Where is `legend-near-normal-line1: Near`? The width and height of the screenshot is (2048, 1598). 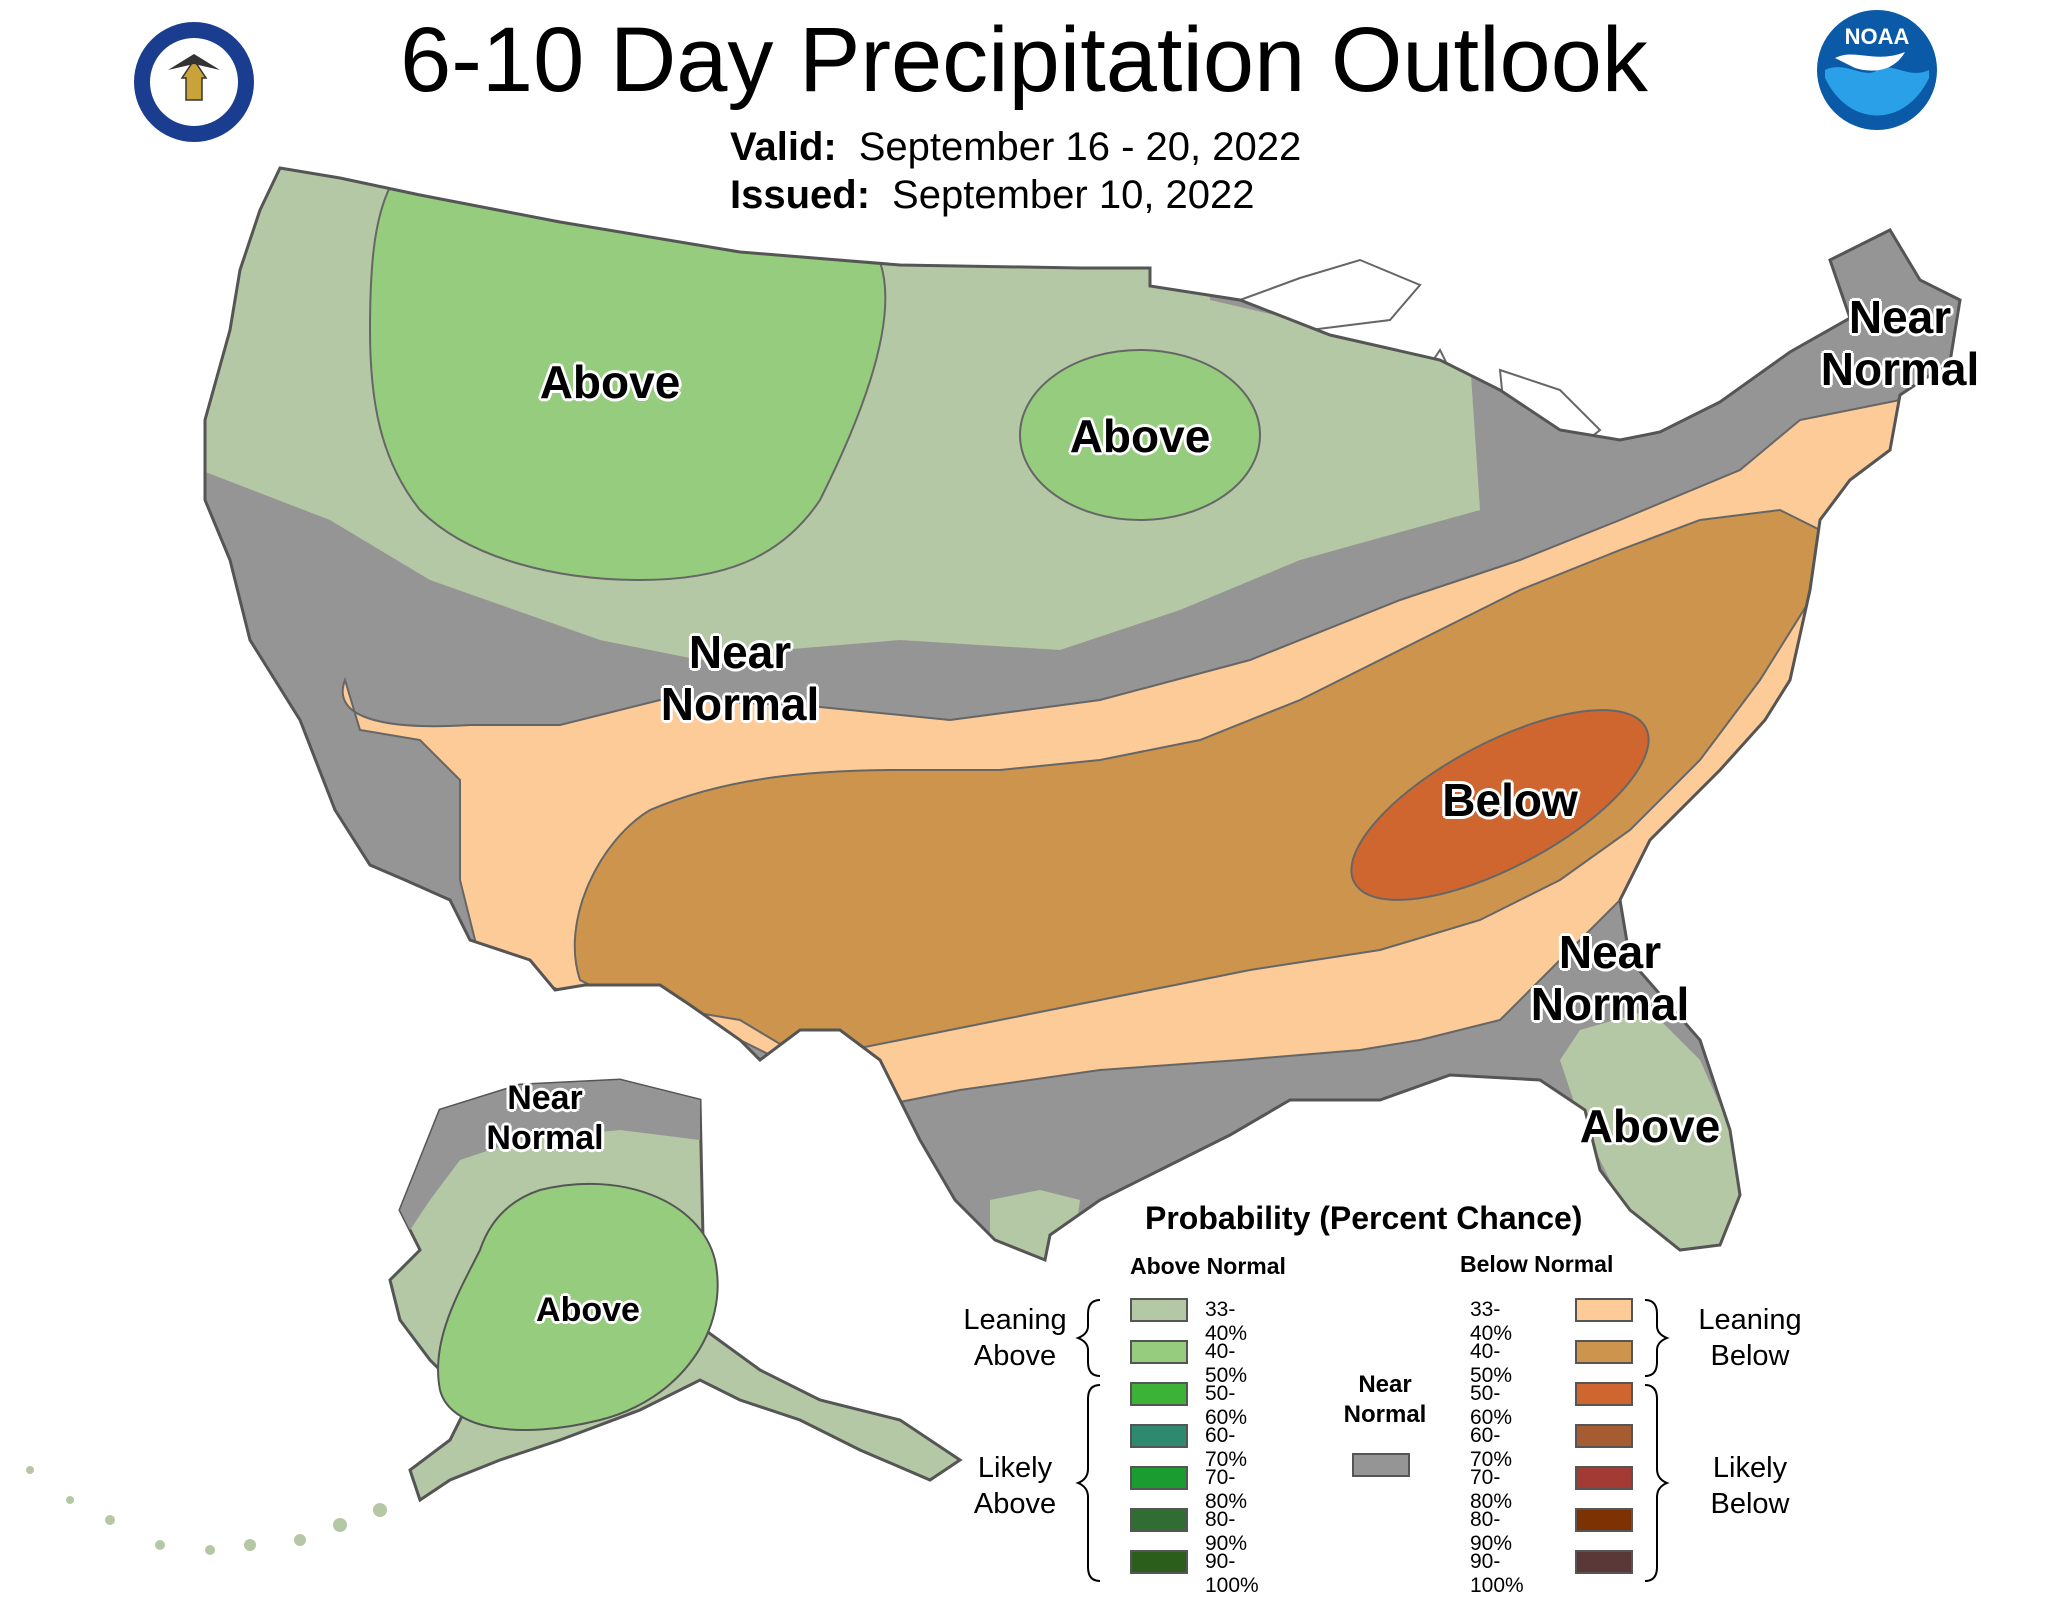 legend-near-normal-line1: Near is located at coordinates (1385, 1384).